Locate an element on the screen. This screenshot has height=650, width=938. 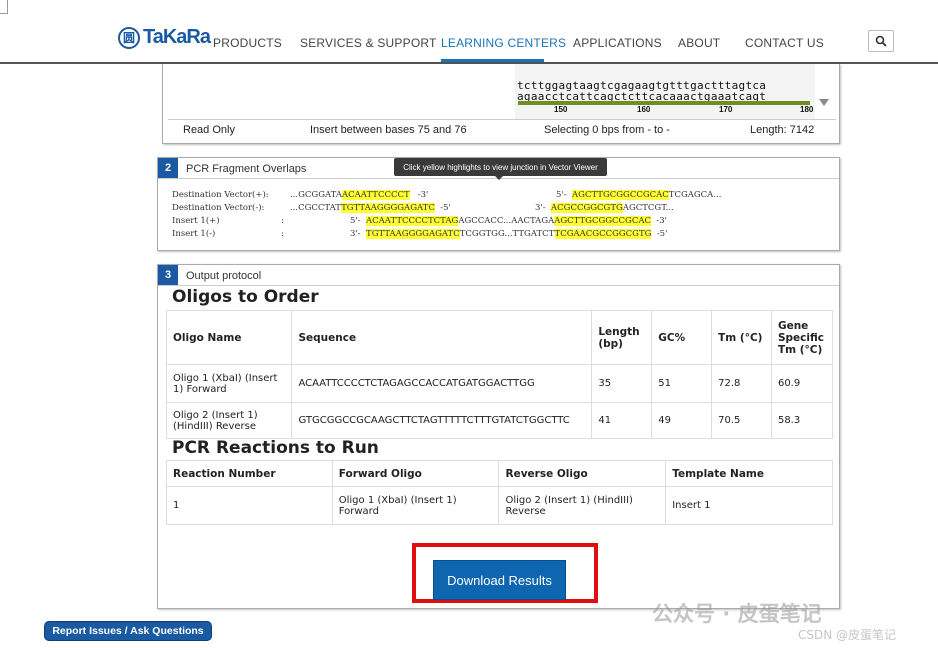
overlap-row-left: ...GCGGATAACAATTCCCCT -3' is located at coordinates (359, 195).